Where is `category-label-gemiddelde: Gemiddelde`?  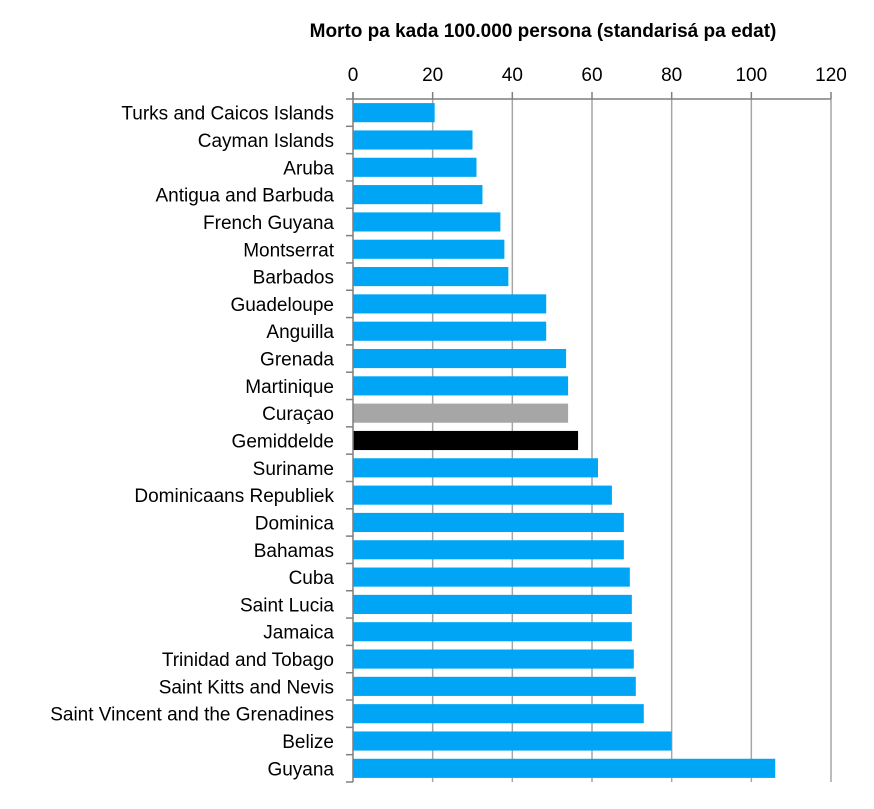
category-label-gemiddelde: Gemiddelde is located at coordinates (283, 442).